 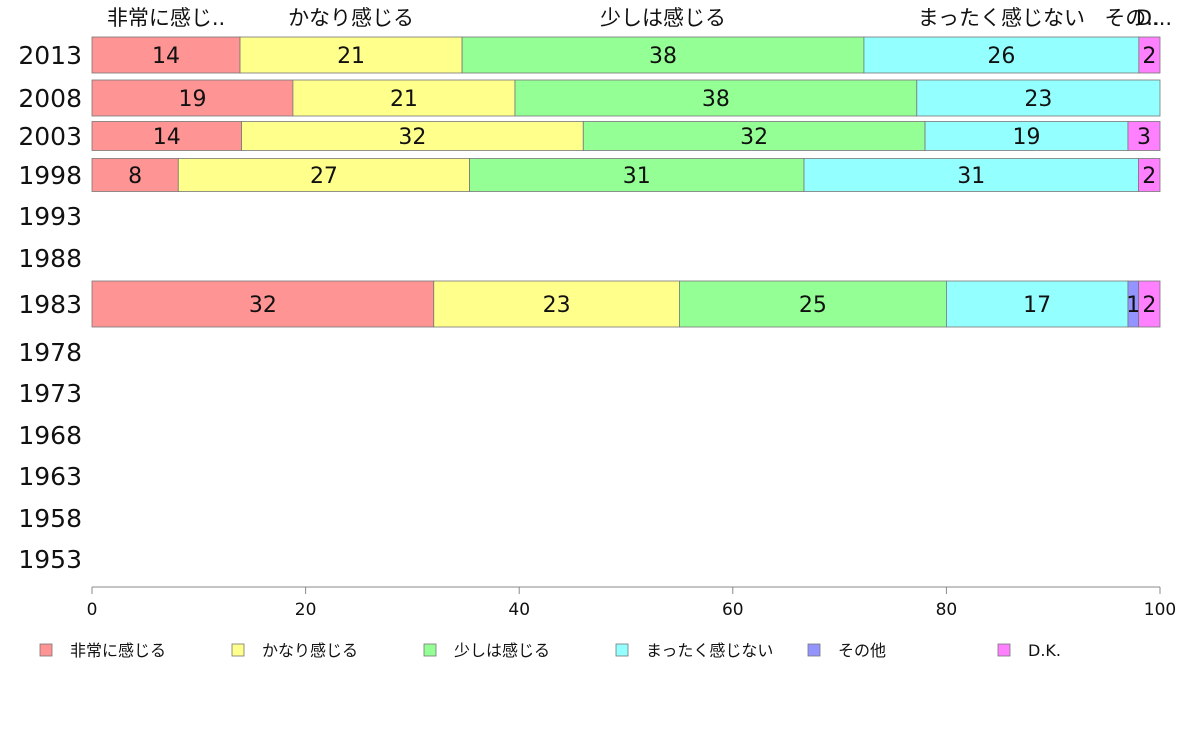 What do you see at coordinates (663, 18) in the screenshot?
I see `column-header-2: 少しは感じる` at bounding box center [663, 18].